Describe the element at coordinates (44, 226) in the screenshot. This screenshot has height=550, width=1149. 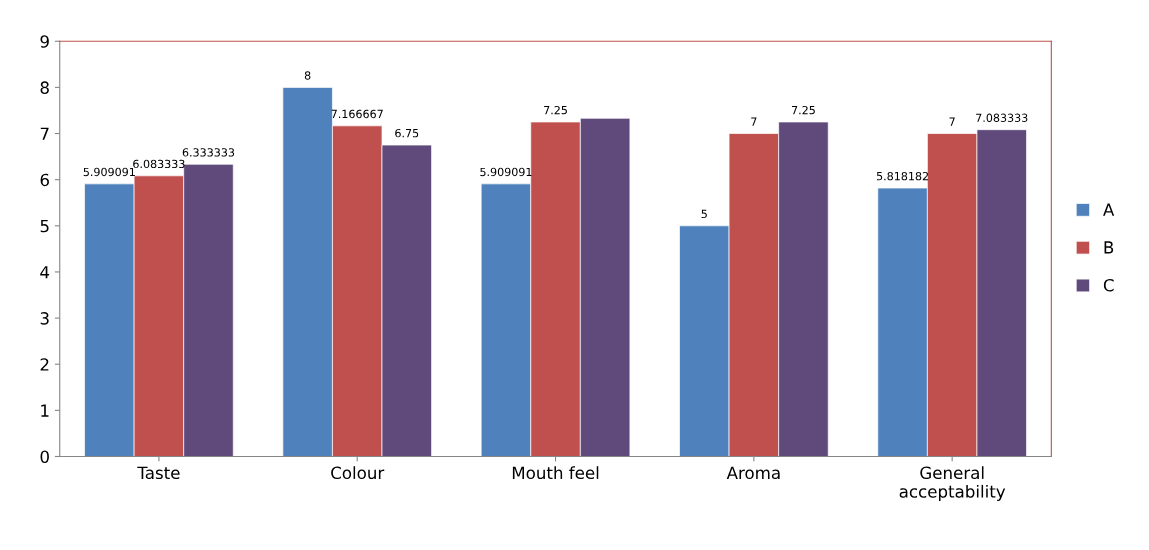
I see `y-tick-label: 5` at that location.